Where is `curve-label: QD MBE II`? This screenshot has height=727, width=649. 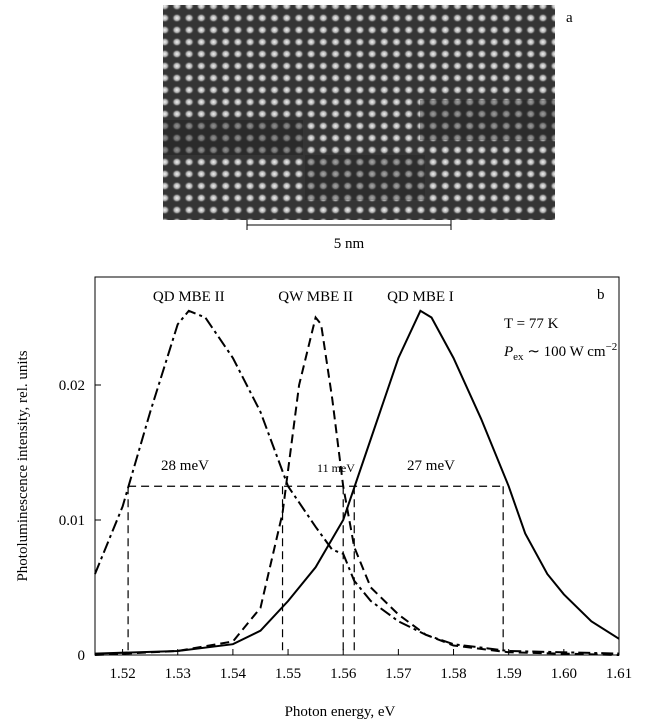
curve-label: QD MBE II is located at coordinates (189, 297).